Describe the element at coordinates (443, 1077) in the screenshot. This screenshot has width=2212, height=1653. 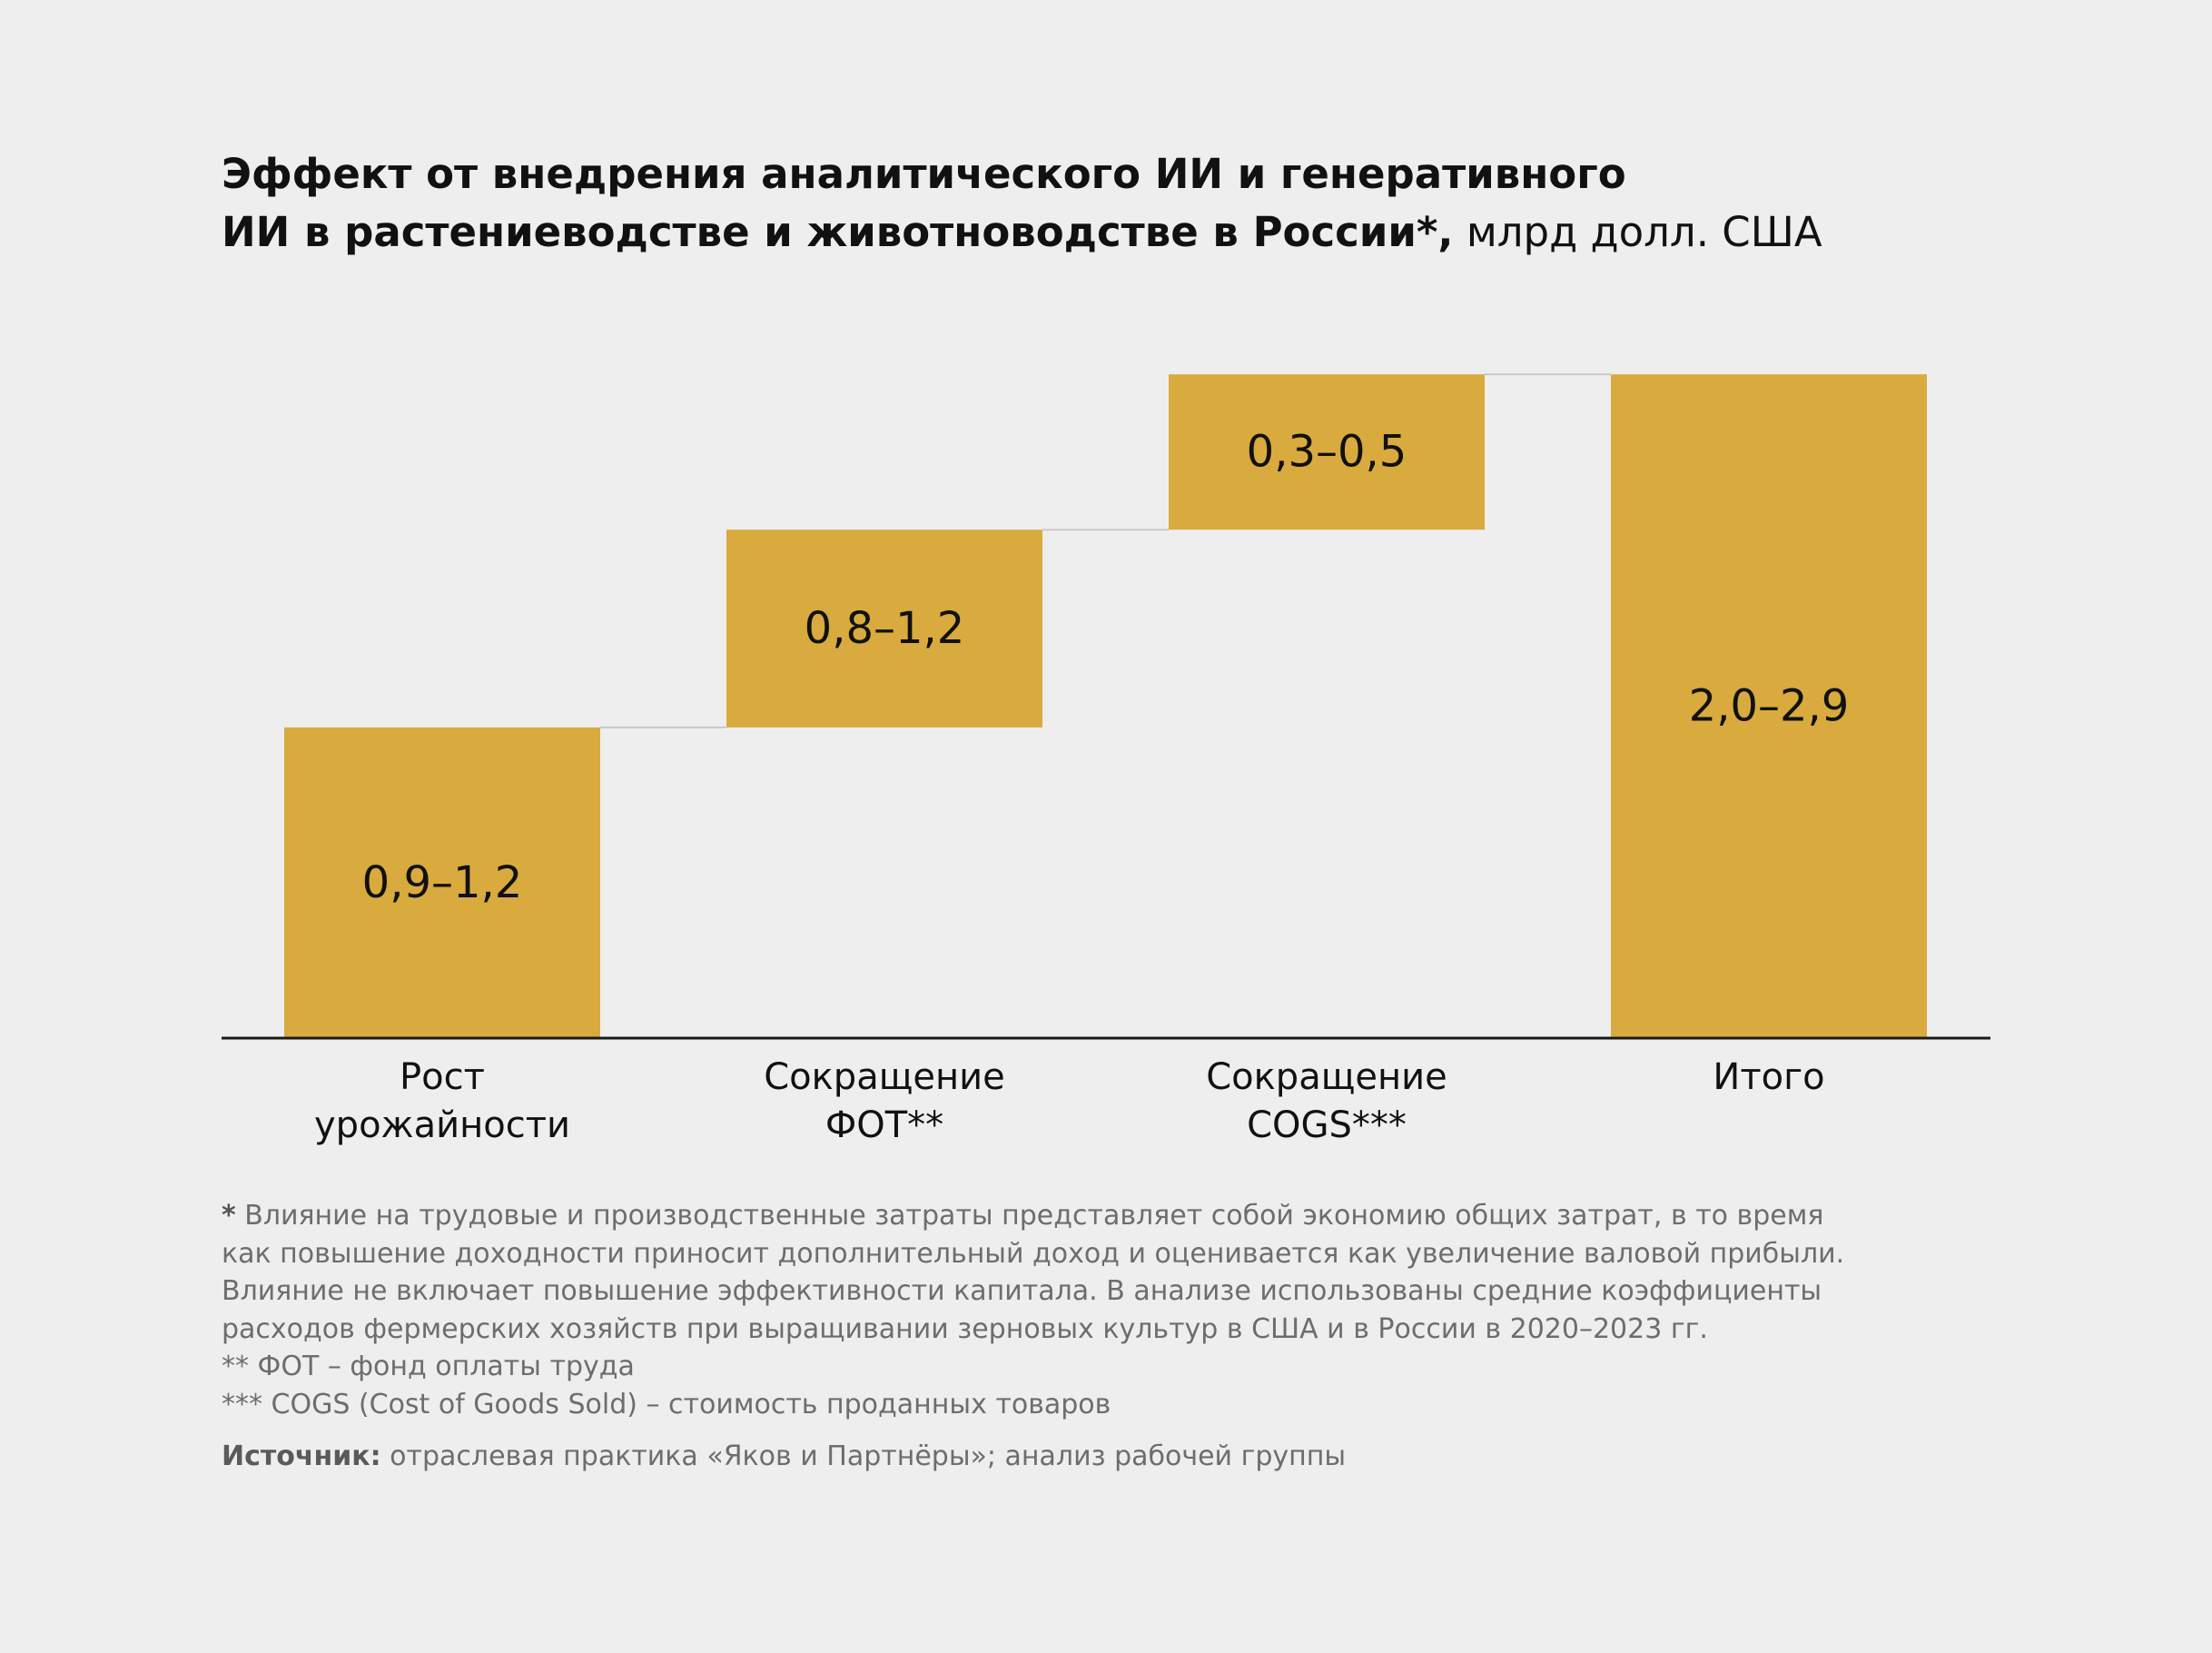
I see `category-label-line: Рост` at that location.